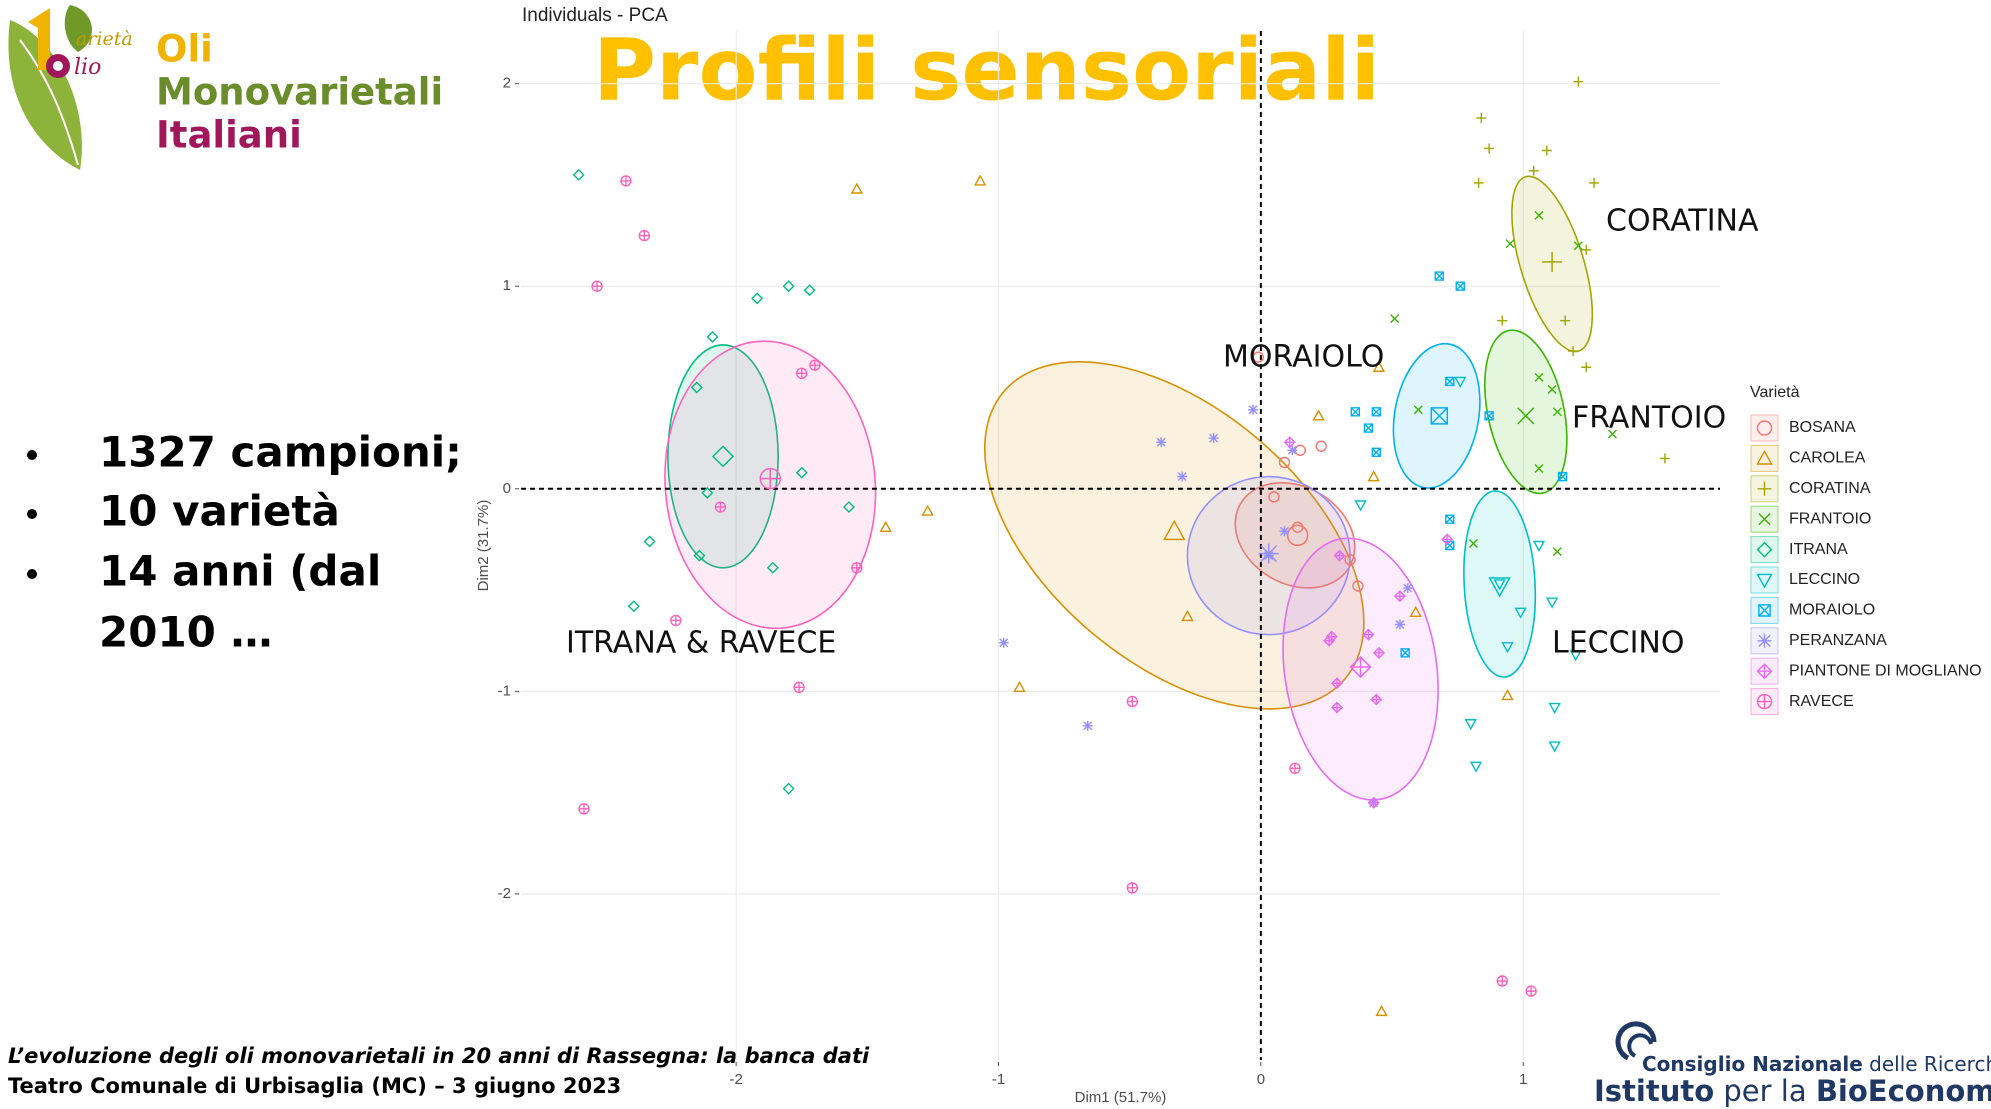 Image resolution: width=1991 pixels, height=1109 pixels. I want to click on x-tick-label: -1, so click(998, 1079).